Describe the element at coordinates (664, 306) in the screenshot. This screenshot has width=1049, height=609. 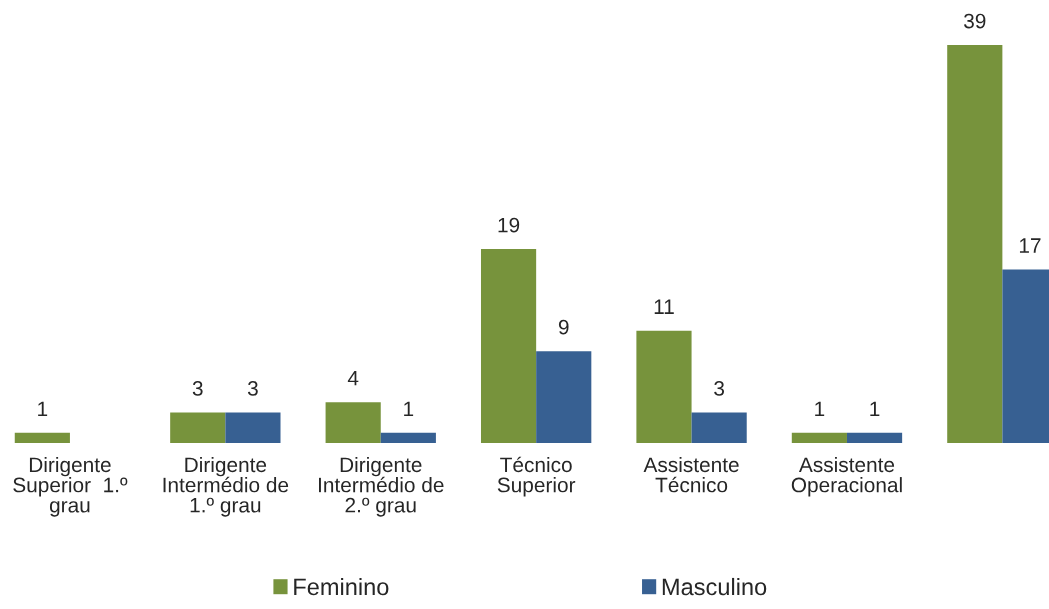
I see `data-label: 11` at that location.